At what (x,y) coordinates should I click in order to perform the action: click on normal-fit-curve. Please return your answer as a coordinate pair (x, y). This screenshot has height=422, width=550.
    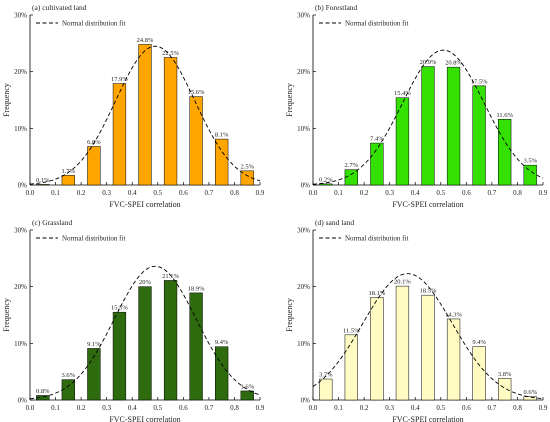
    Looking at the image, I should click on (428, 336).